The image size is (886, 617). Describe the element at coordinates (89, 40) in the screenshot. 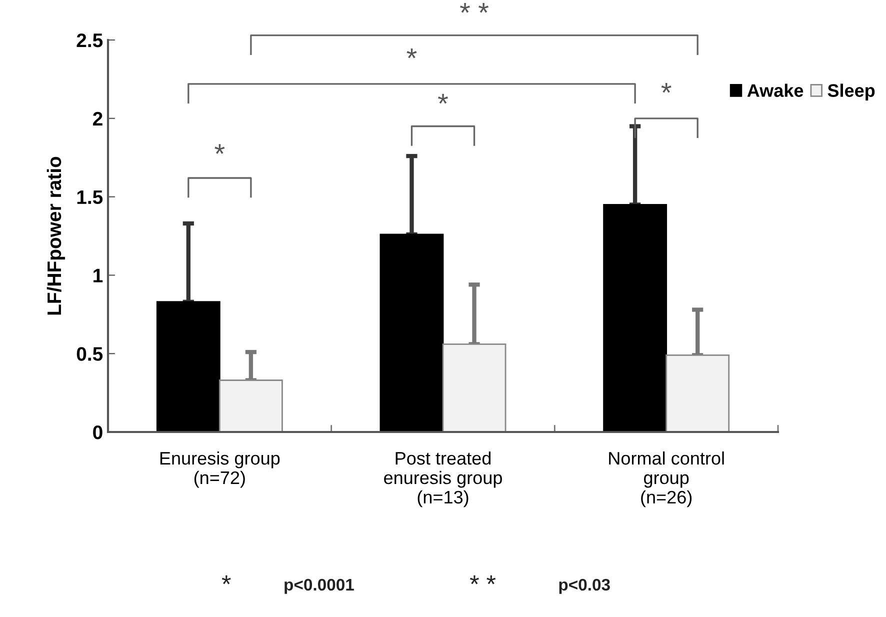

I see `y-tick-label: 2.5` at that location.